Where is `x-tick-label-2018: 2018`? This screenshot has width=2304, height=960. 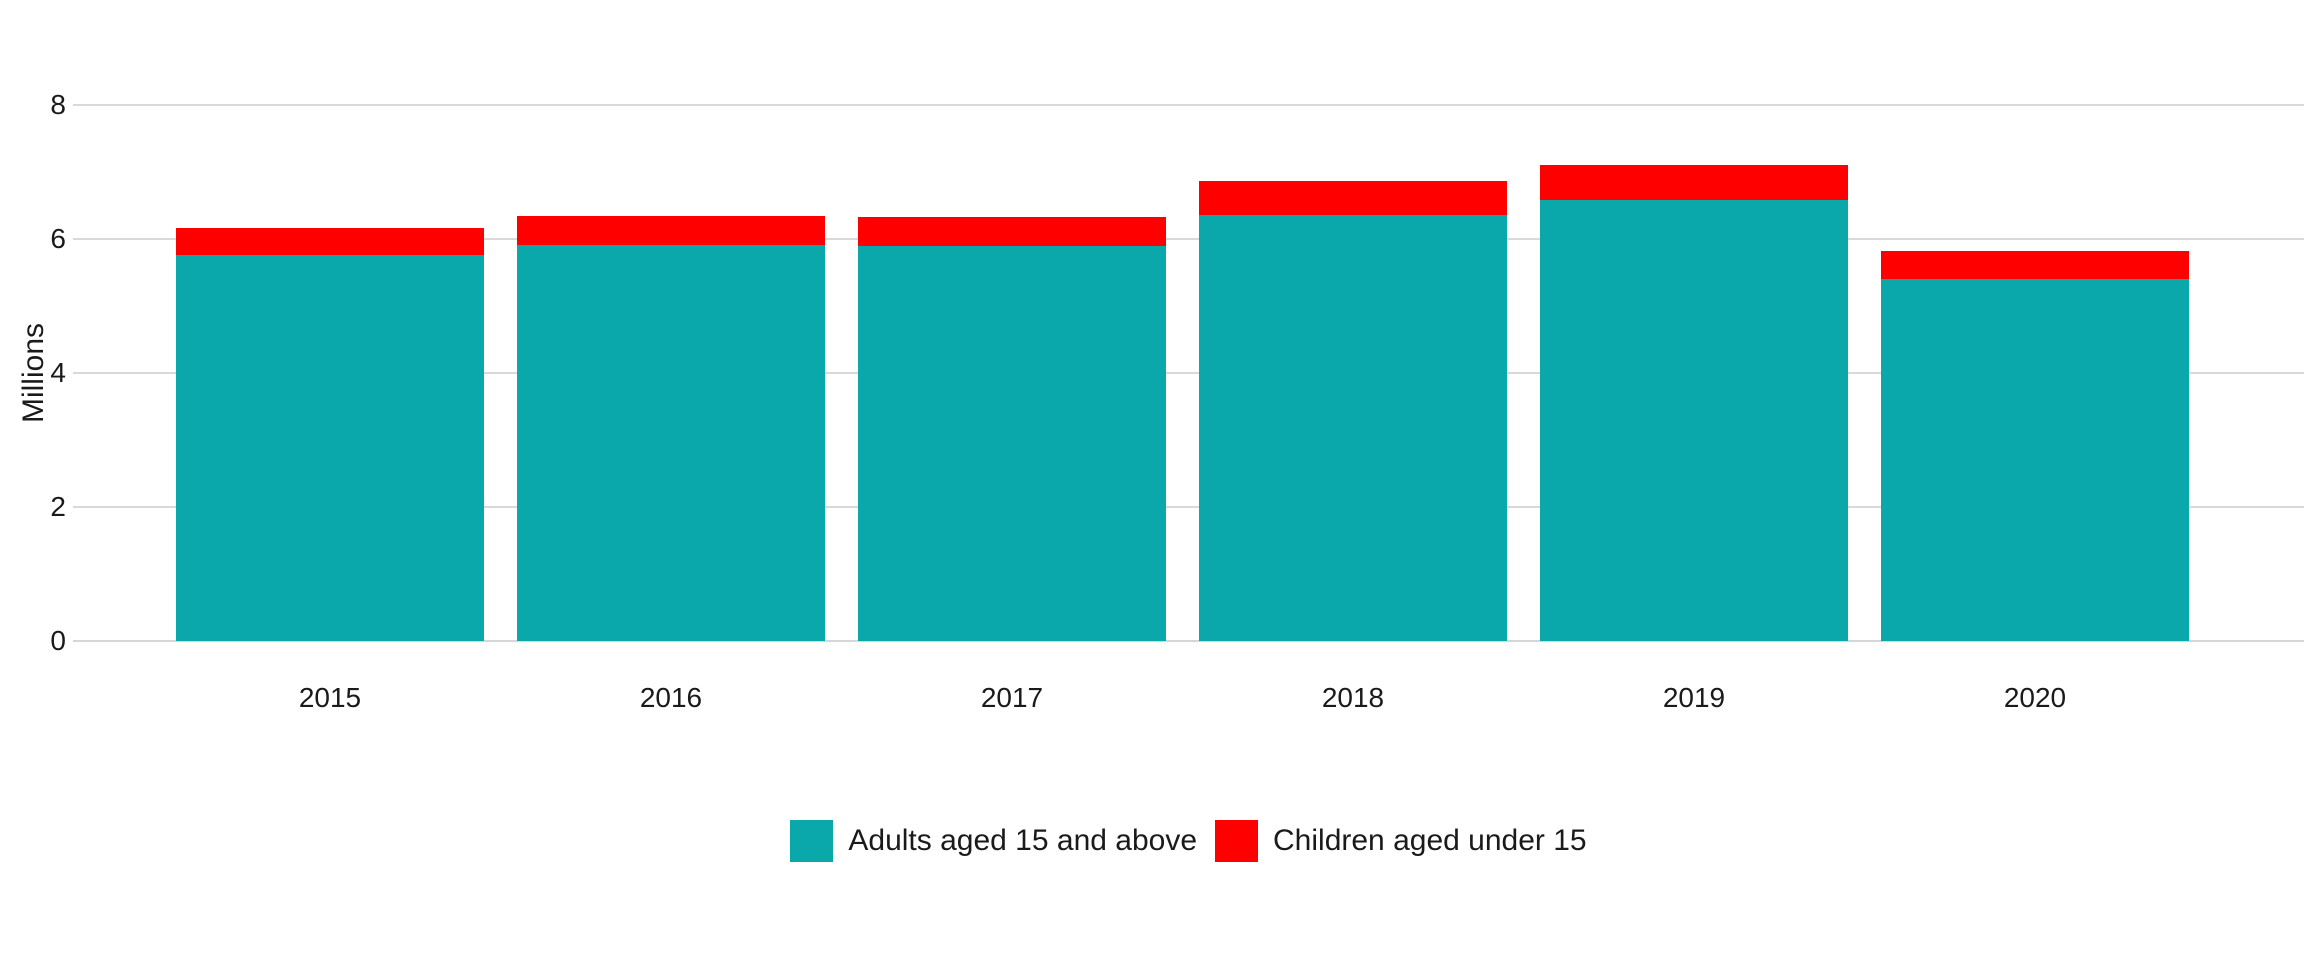 x-tick-label-2018: 2018 is located at coordinates (1353, 697).